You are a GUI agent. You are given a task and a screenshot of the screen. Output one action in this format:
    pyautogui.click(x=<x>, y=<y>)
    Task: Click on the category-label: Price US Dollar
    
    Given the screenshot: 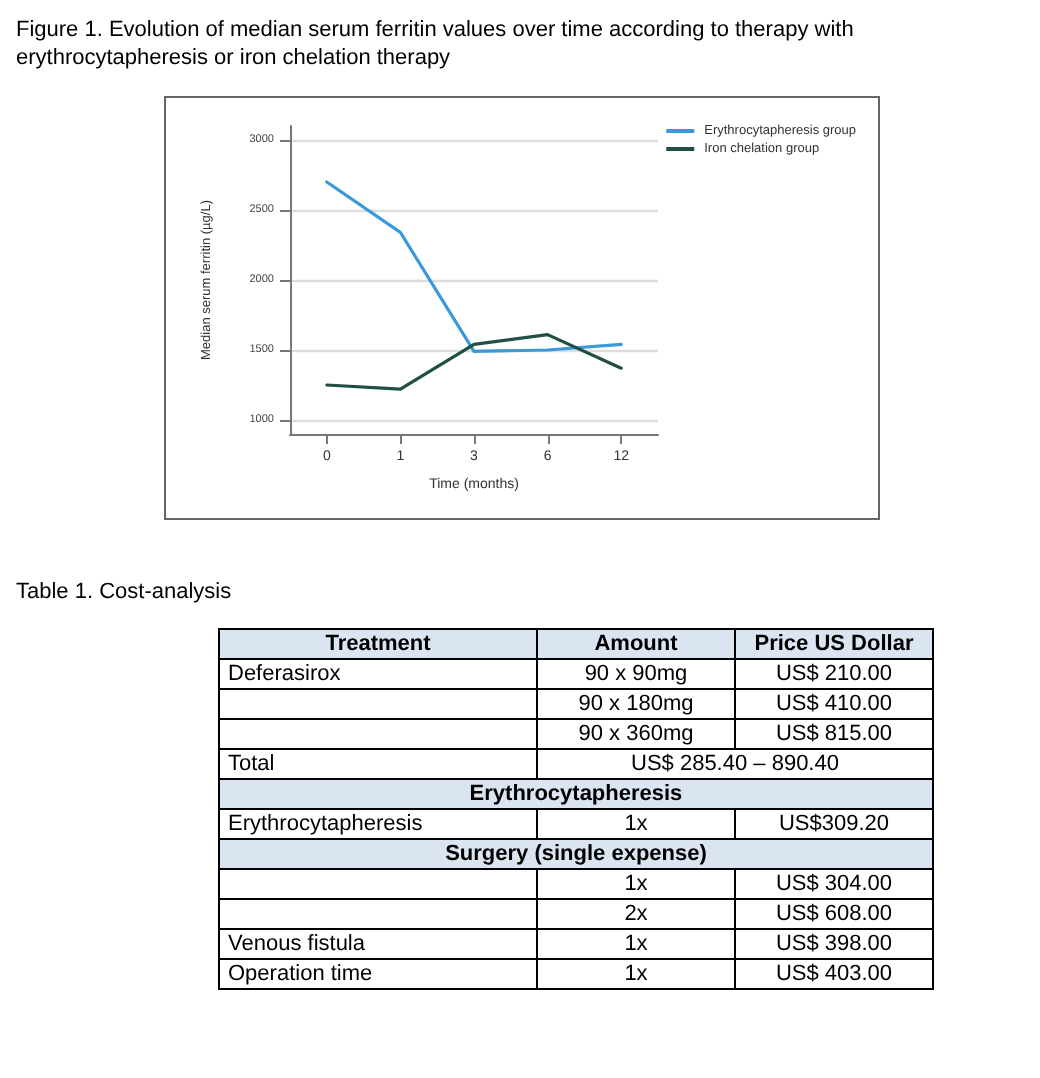 What is the action you would take?
    pyautogui.click(x=834, y=644)
    